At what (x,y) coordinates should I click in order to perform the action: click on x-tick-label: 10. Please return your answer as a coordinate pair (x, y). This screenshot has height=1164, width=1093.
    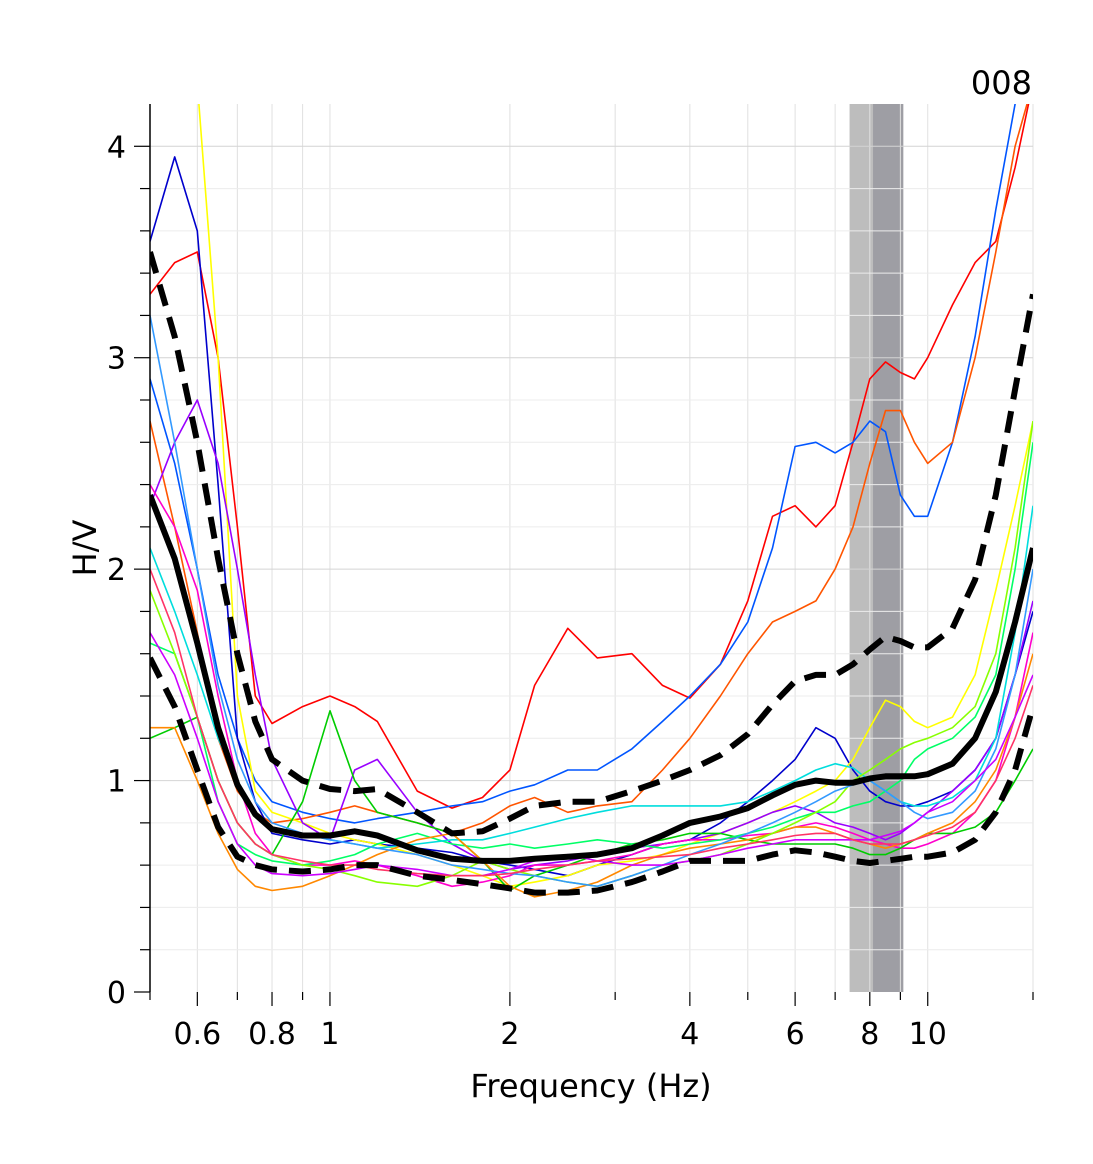
    Looking at the image, I should click on (928, 1034).